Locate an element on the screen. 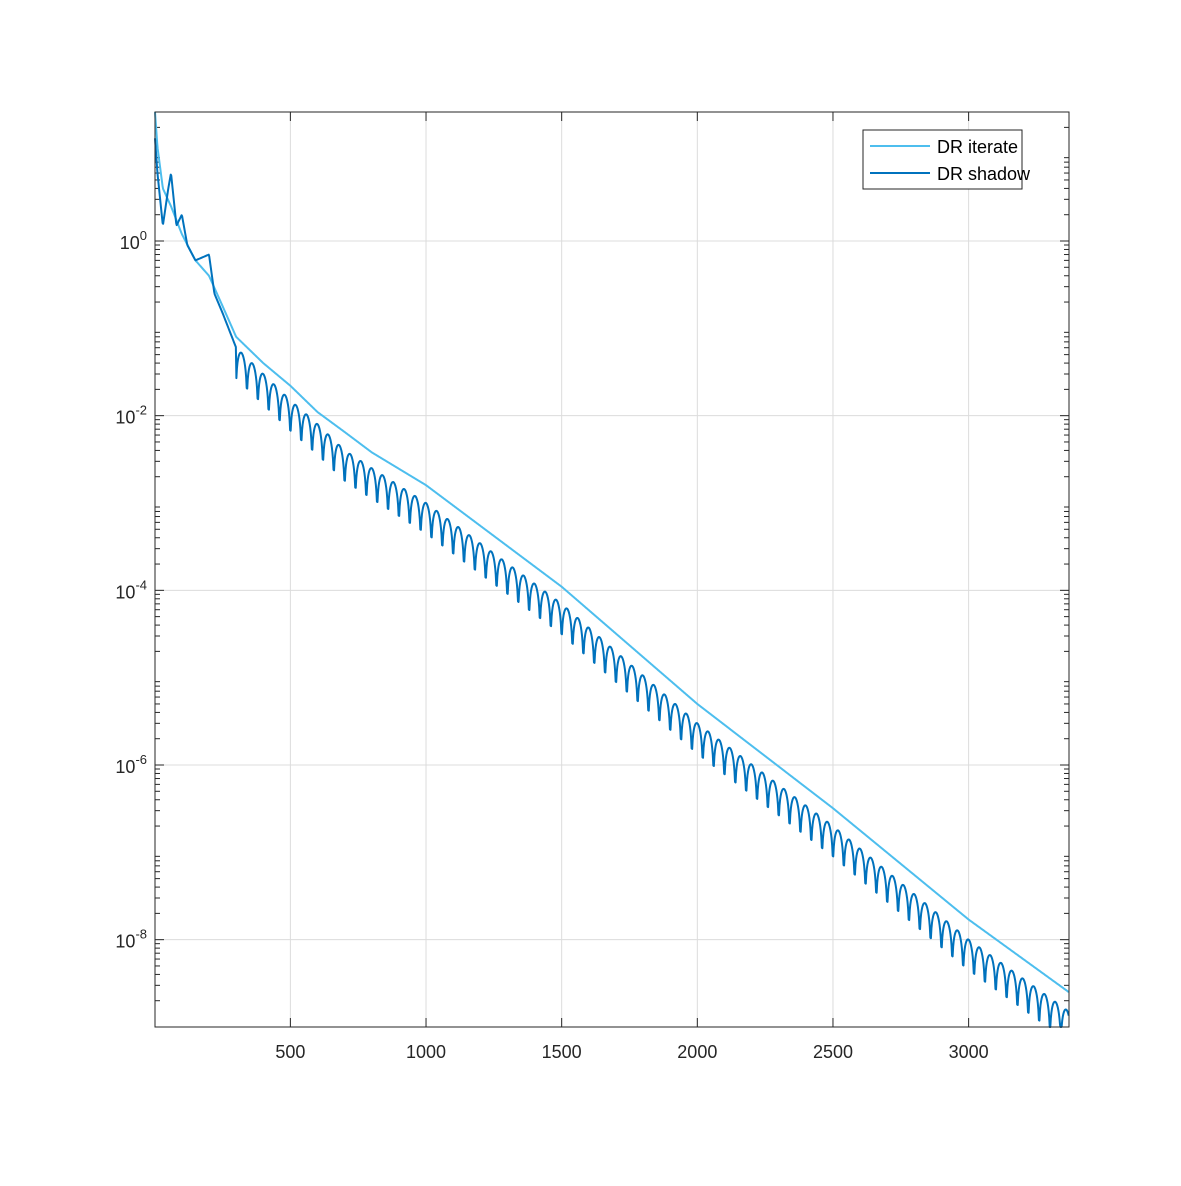  x-tick-label: 1500 is located at coordinates (562, 1052).